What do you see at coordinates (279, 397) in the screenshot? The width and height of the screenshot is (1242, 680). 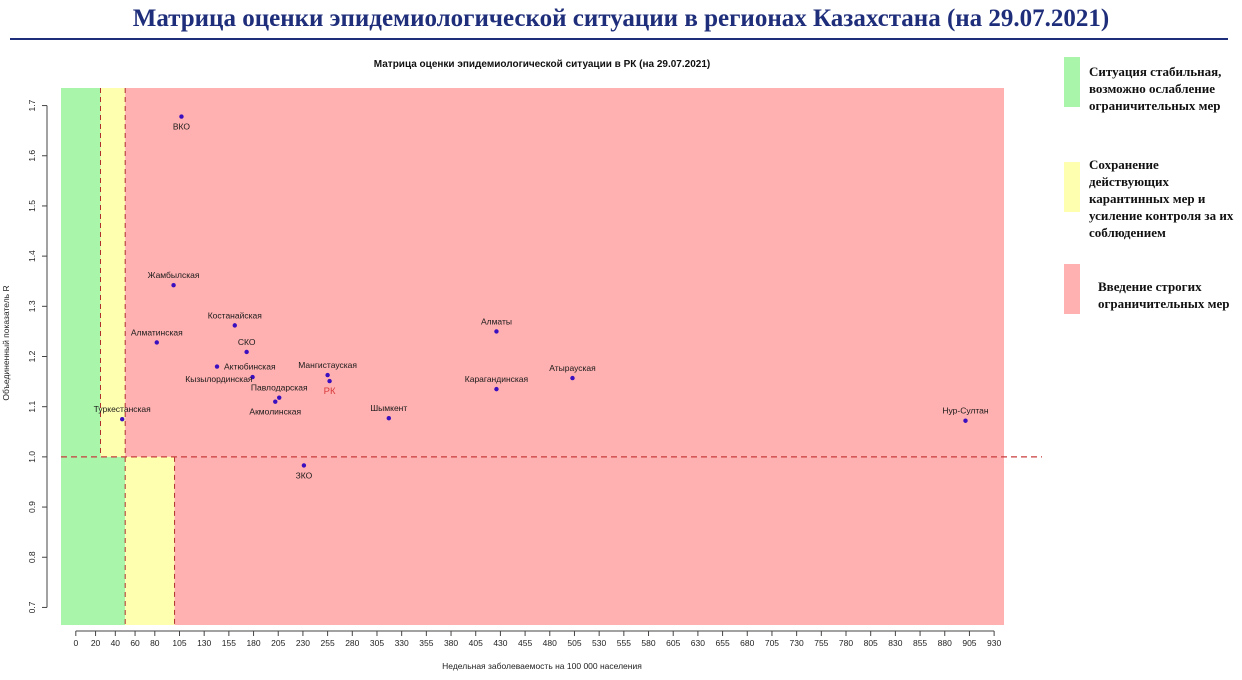 I see `point-Павлодарская` at bounding box center [279, 397].